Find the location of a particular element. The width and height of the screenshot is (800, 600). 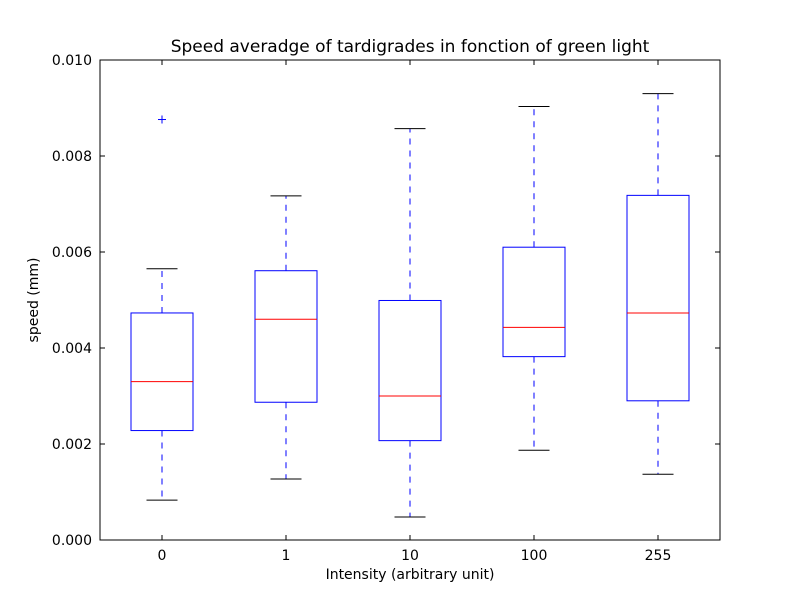

x-axis-label: Intensity (arbitrary unit) is located at coordinates (410, 575).